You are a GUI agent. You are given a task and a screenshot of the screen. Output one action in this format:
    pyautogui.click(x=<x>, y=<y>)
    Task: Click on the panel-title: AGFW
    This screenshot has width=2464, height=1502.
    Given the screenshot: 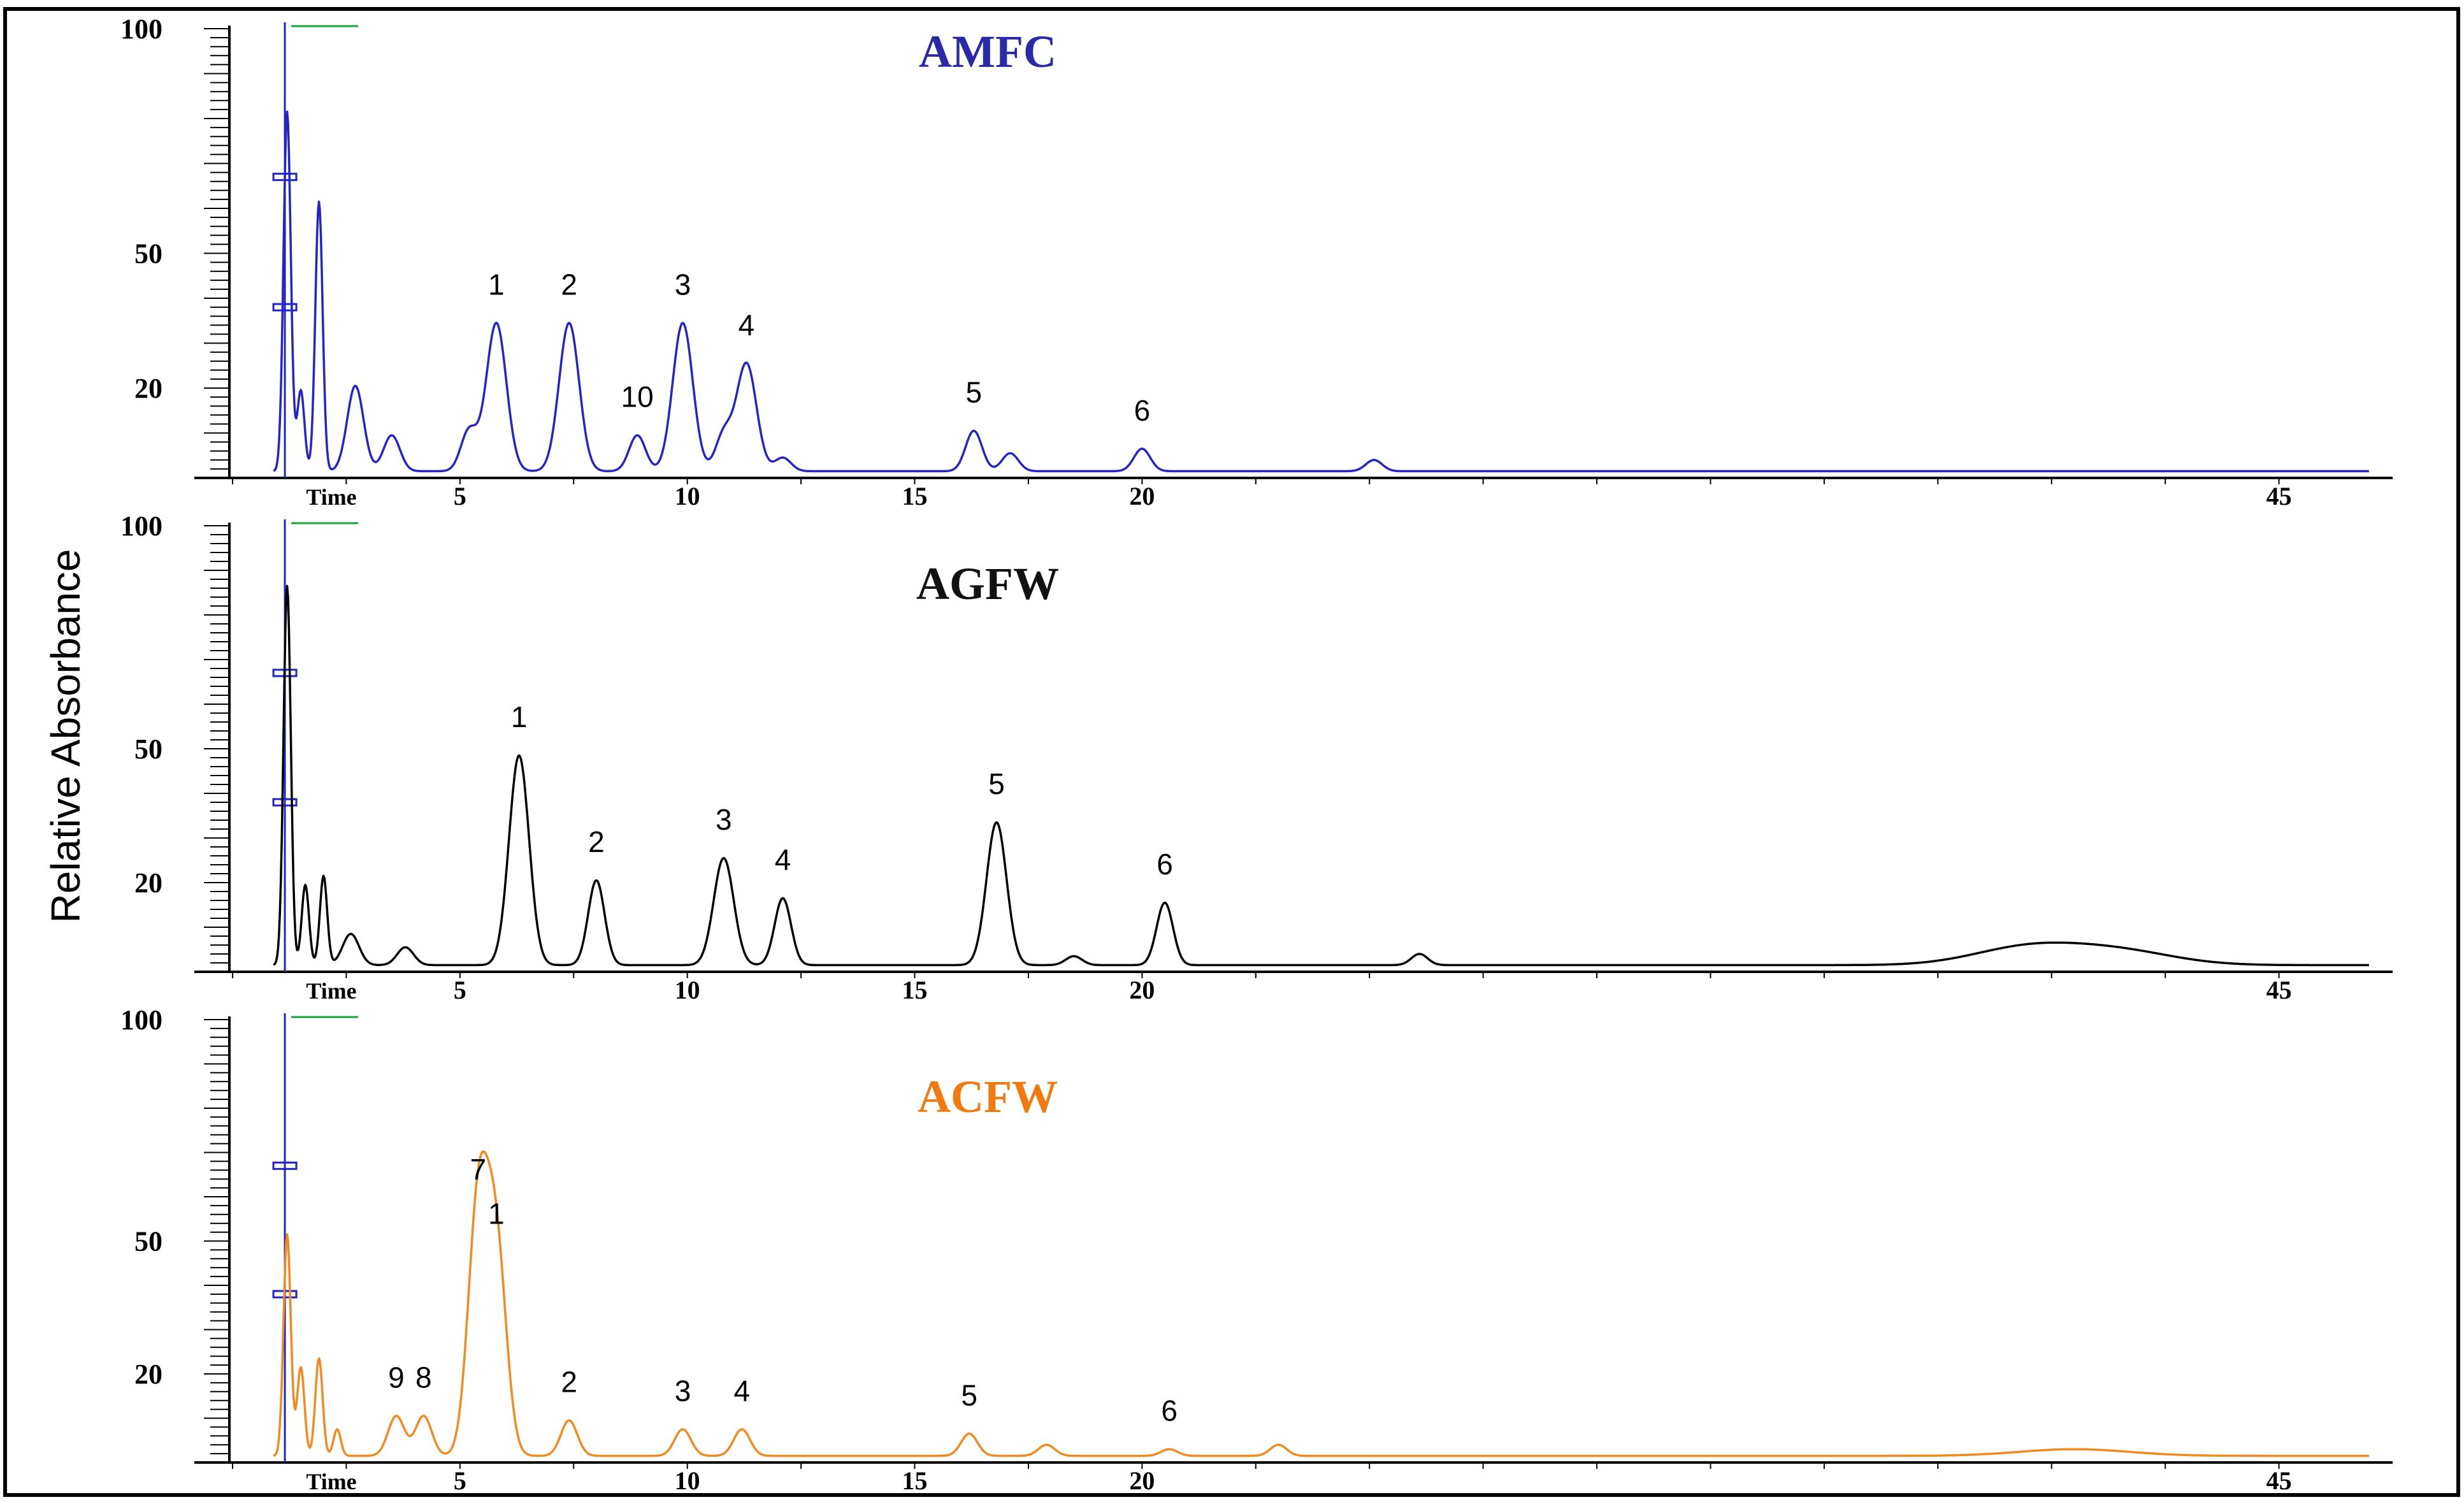 What is the action you would take?
    pyautogui.click(x=988, y=583)
    